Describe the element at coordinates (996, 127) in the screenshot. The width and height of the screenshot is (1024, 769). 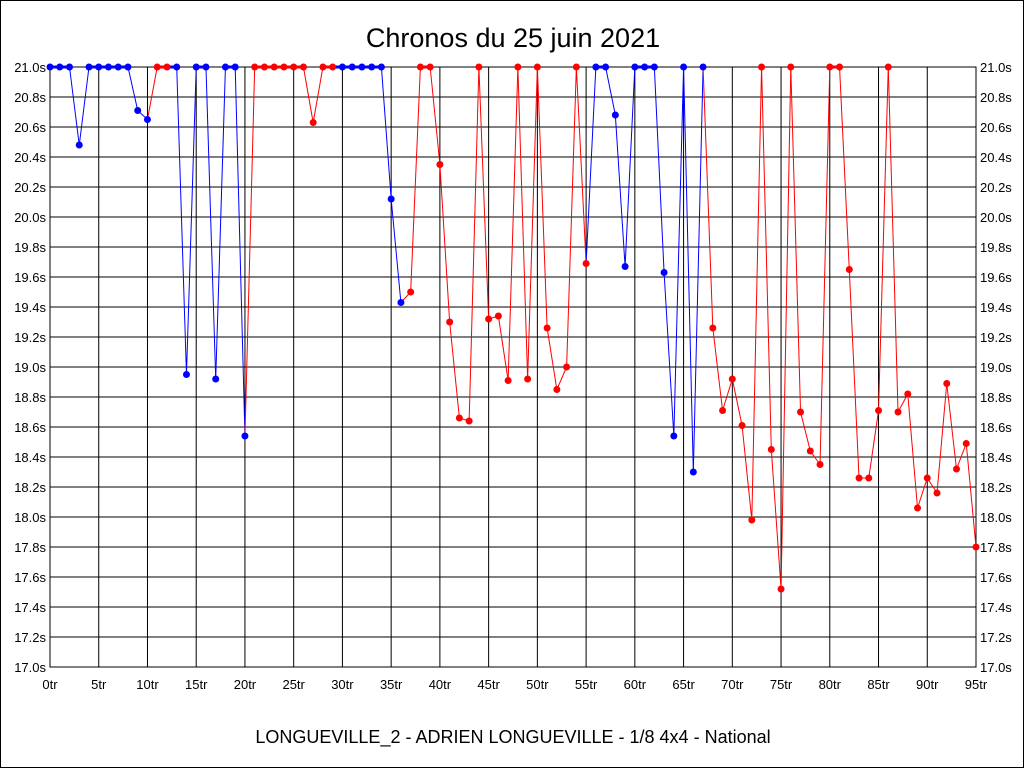
I see `y-tick-label-right: 20.6s` at that location.